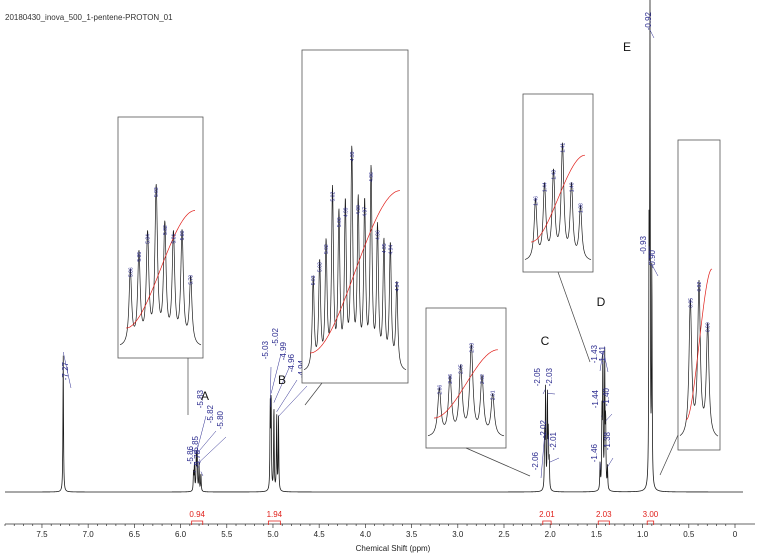 Image resolution: width=773 pixels, height=556 pixels. Describe the element at coordinates (504, 534) in the screenshot. I see `x-tick-label: 2.5` at that location.